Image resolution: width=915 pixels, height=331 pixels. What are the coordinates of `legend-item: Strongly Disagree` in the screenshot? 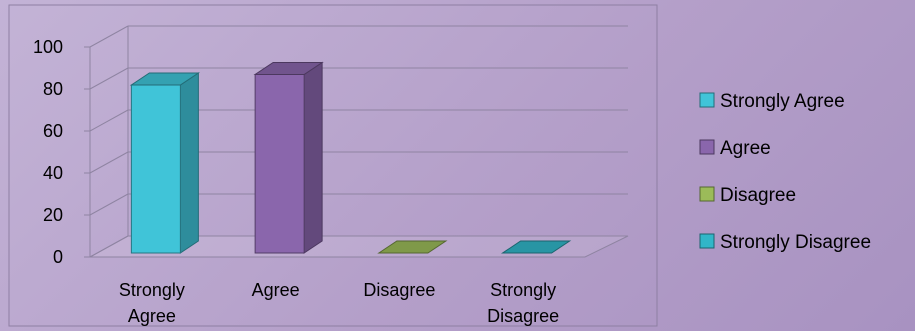 It's located at (785, 242).